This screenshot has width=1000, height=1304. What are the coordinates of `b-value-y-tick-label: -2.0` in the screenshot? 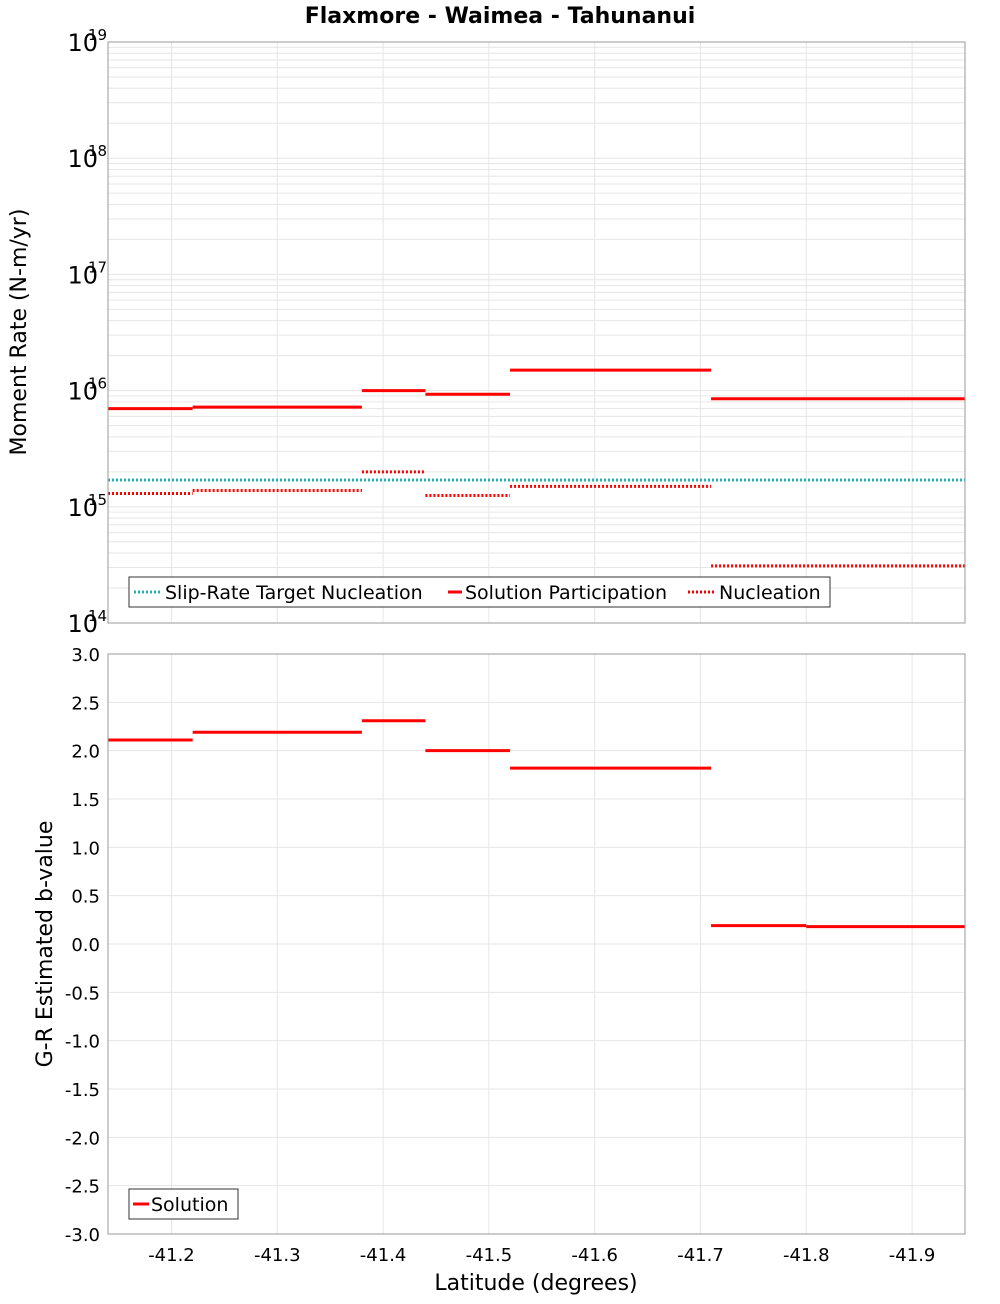 It's located at (82, 1138).